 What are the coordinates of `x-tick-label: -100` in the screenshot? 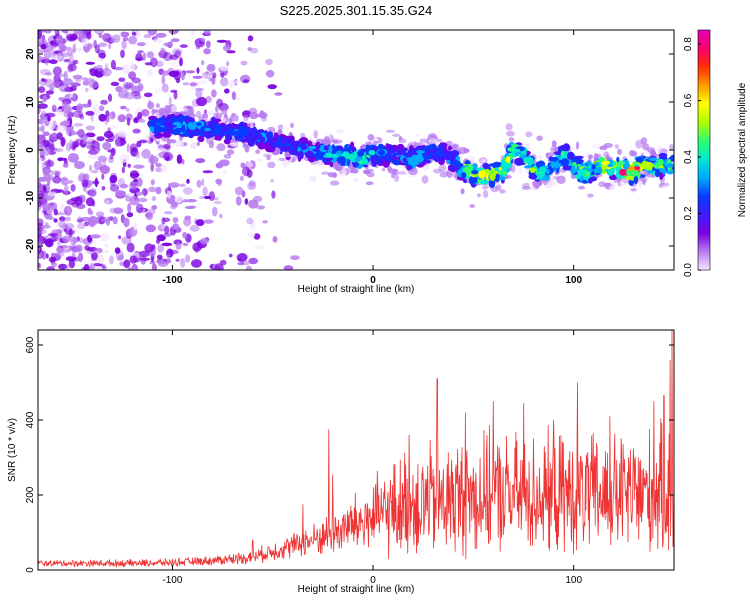 It's located at (172, 580).